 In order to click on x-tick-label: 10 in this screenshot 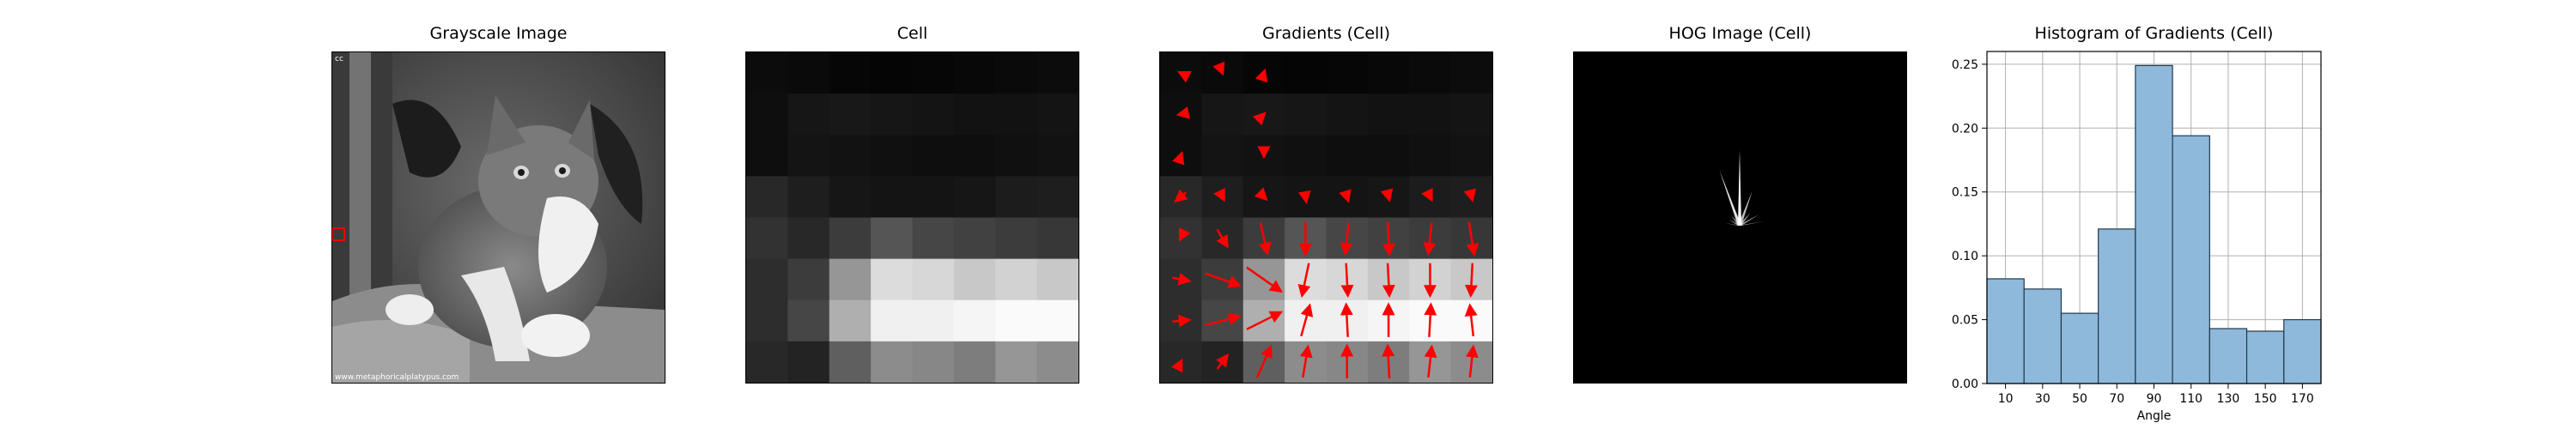, I will do `click(2006, 399)`.